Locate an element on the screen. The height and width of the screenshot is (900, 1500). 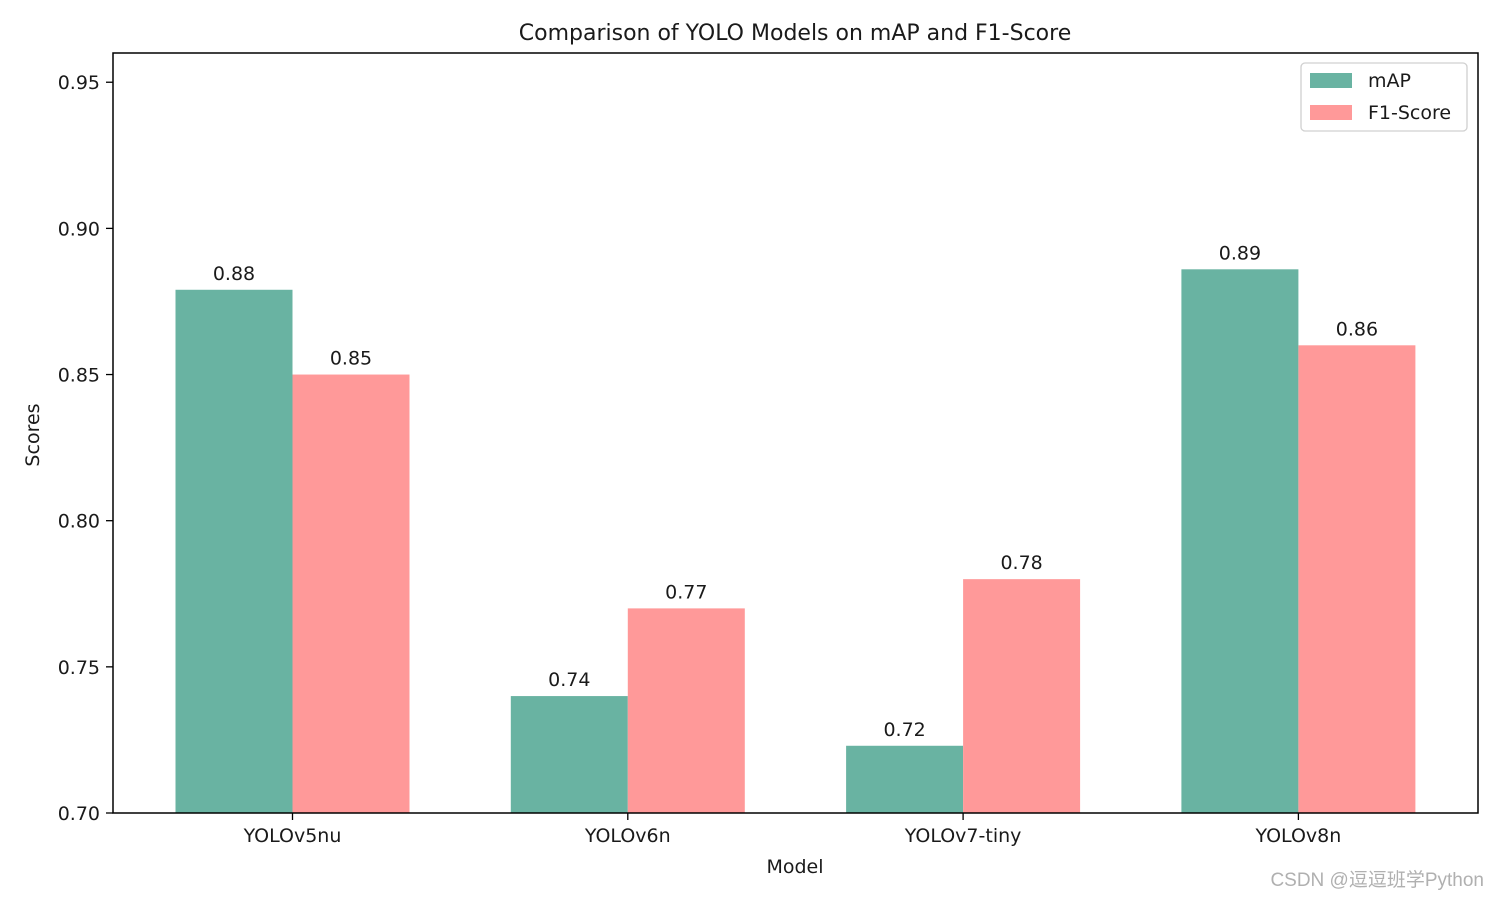
y-tick-label: 0.85 is located at coordinates (79, 376).